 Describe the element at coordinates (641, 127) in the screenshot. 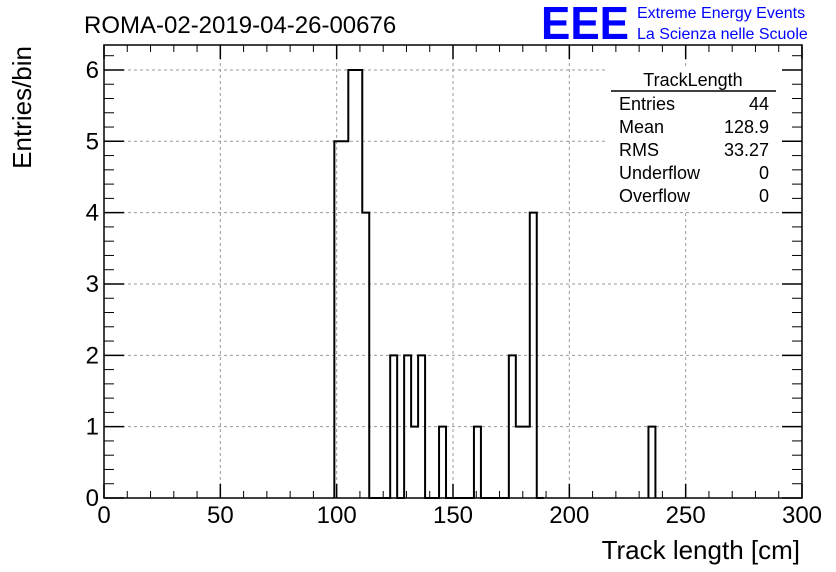

I see `stats-label-mean: Mean` at that location.